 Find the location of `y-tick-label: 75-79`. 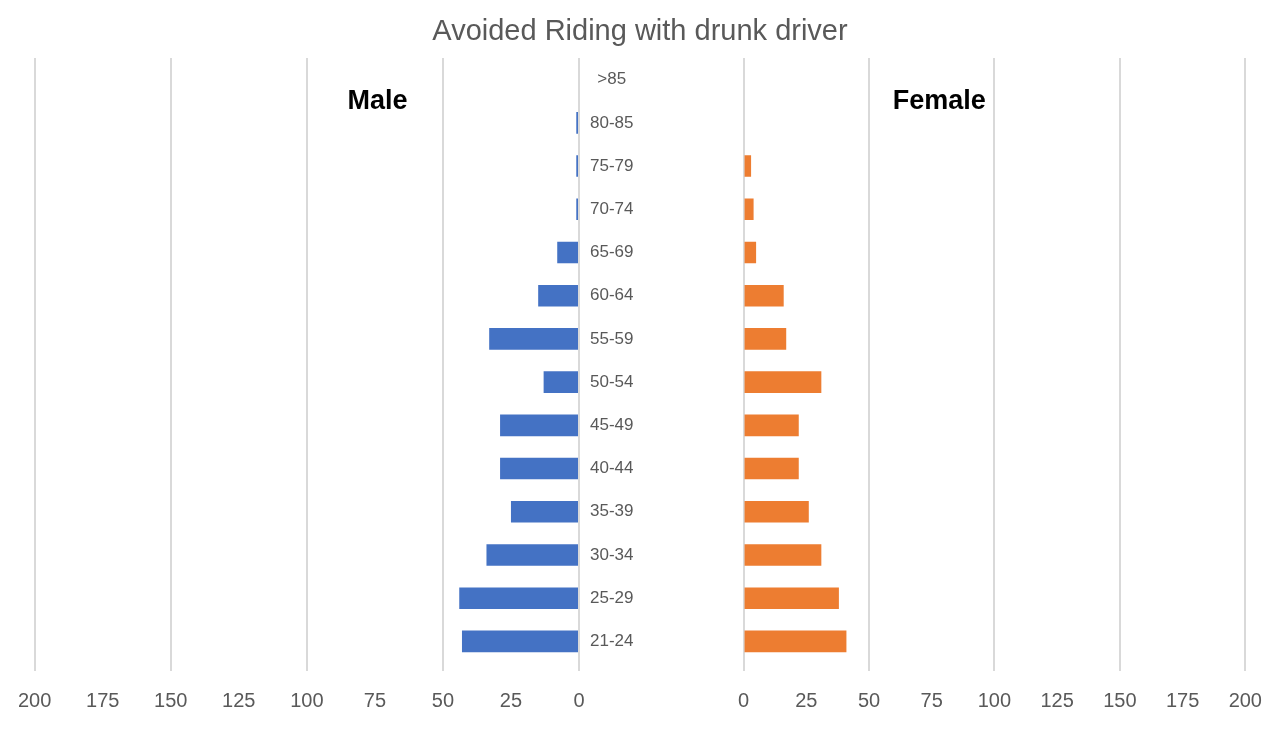

y-tick-label: 75-79 is located at coordinates (612, 165).